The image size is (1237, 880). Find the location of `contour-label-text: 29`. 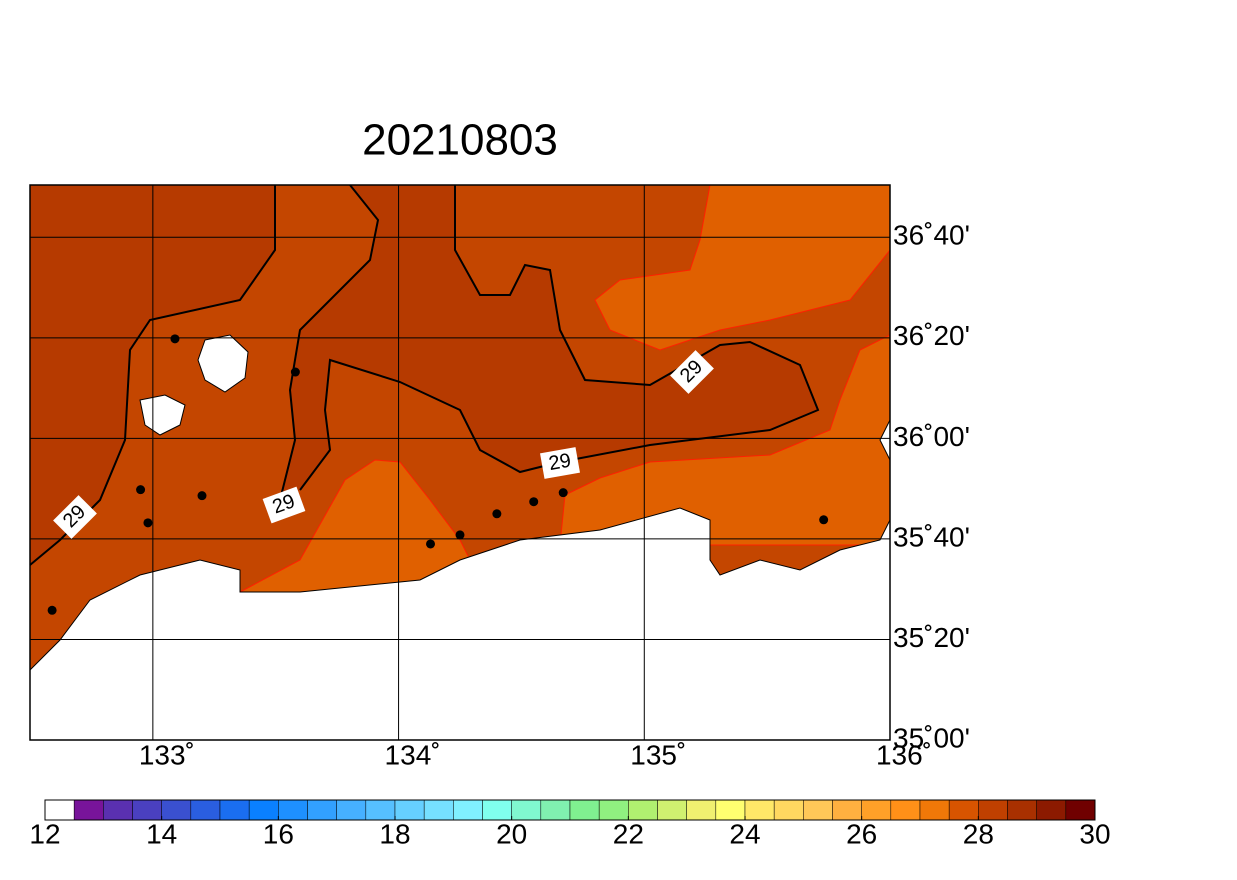

contour-label-text: 29 is located at coordinates (560, 463).